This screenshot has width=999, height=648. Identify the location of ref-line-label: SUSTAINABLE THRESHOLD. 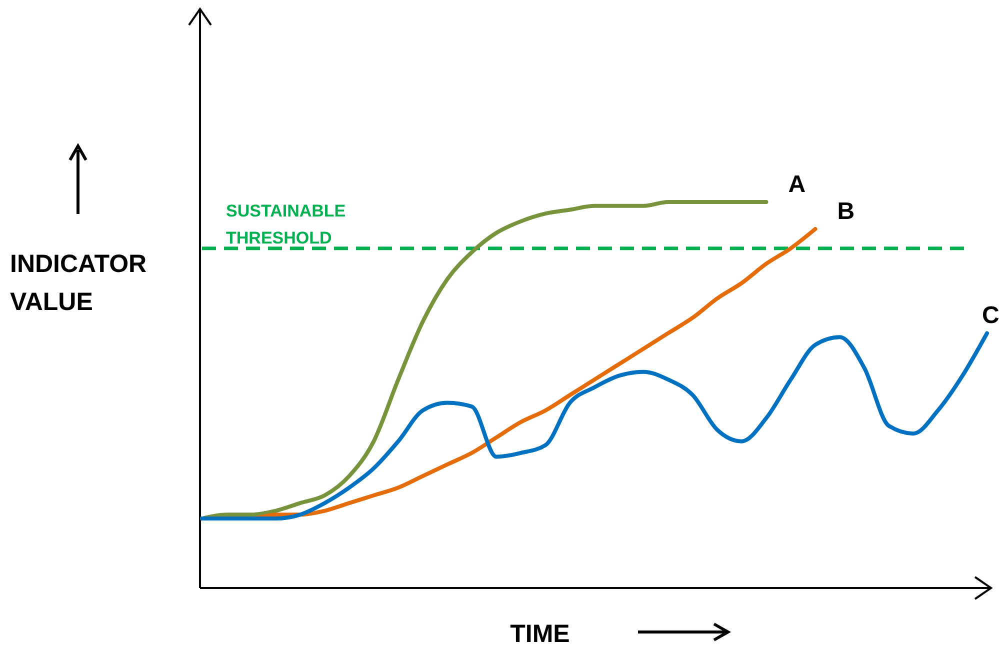
(286, 224).